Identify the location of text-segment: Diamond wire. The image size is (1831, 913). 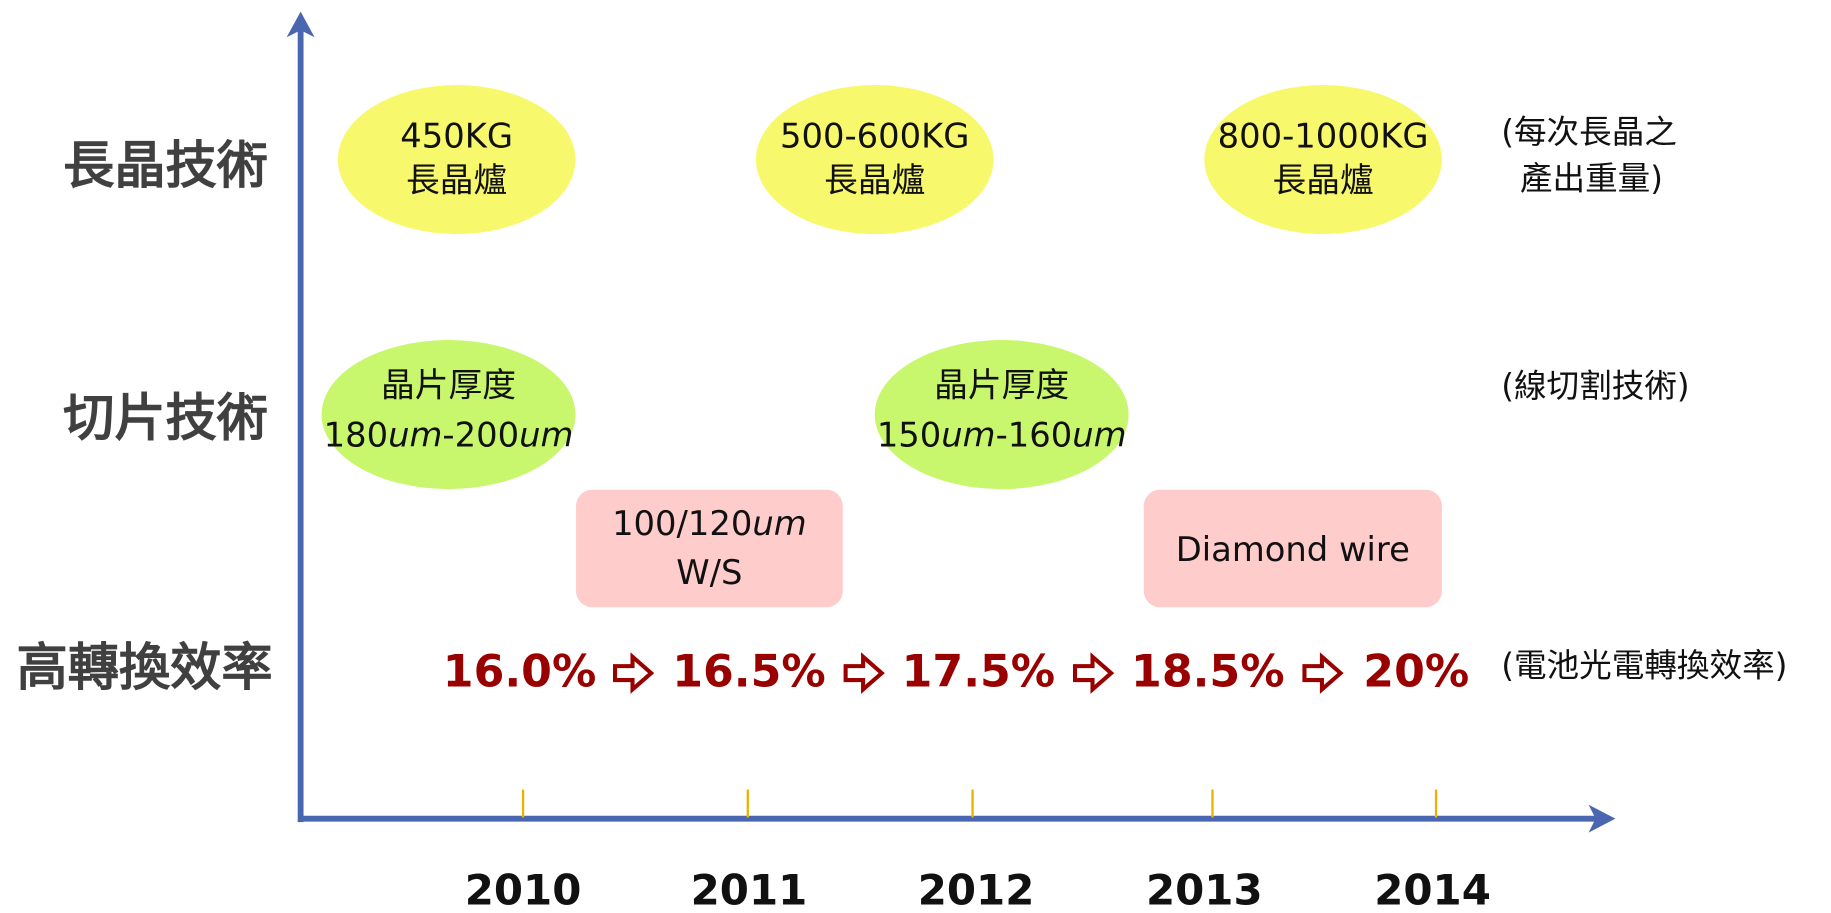
(1293, 548).